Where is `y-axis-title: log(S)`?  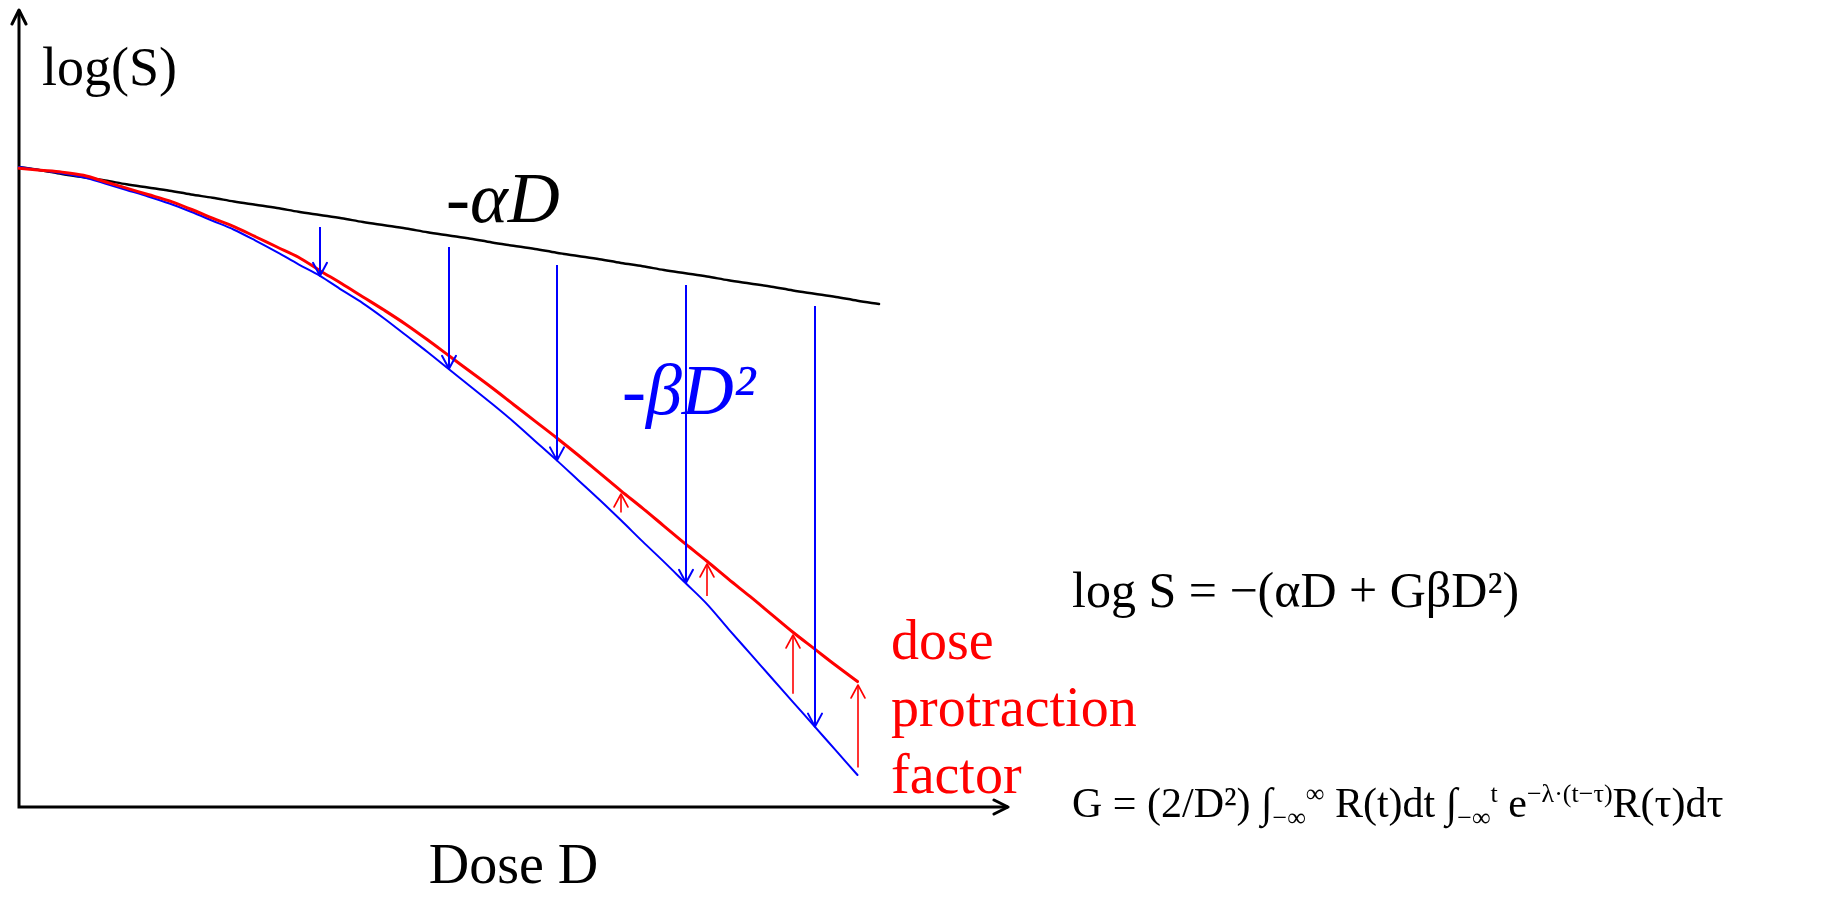
y-axis-title: log(S) is located at coordinates (109, 66).